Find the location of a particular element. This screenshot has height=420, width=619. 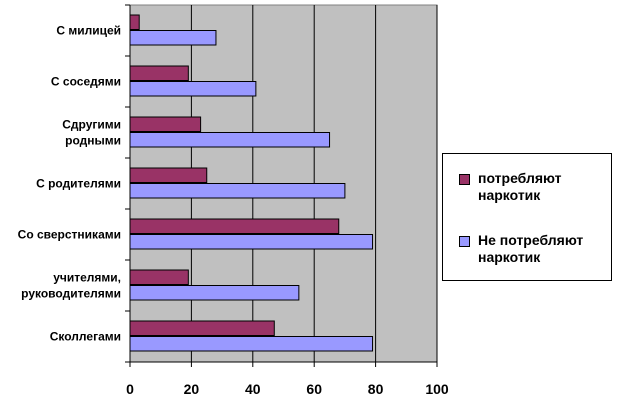

category-label-6: учителями, руководителями is located at coordinates (71, 286).